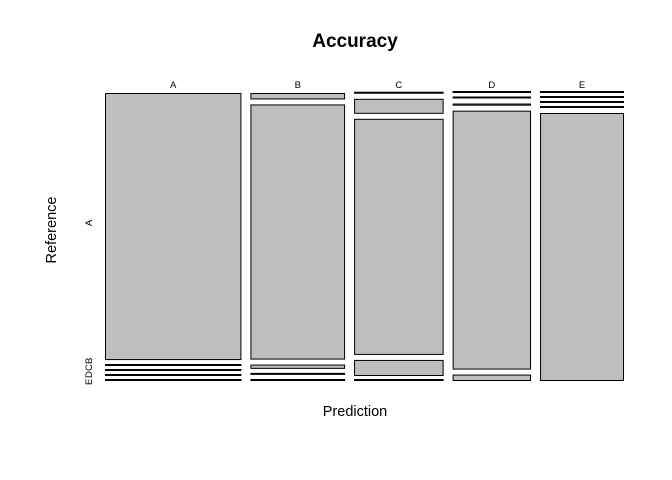 The height and width of the screenshot is (480, 672). What do you see at coordinates (399, 236) in the screenshot?
I see `tile-pred-c-ref-c` at bounding box center [399, 236].